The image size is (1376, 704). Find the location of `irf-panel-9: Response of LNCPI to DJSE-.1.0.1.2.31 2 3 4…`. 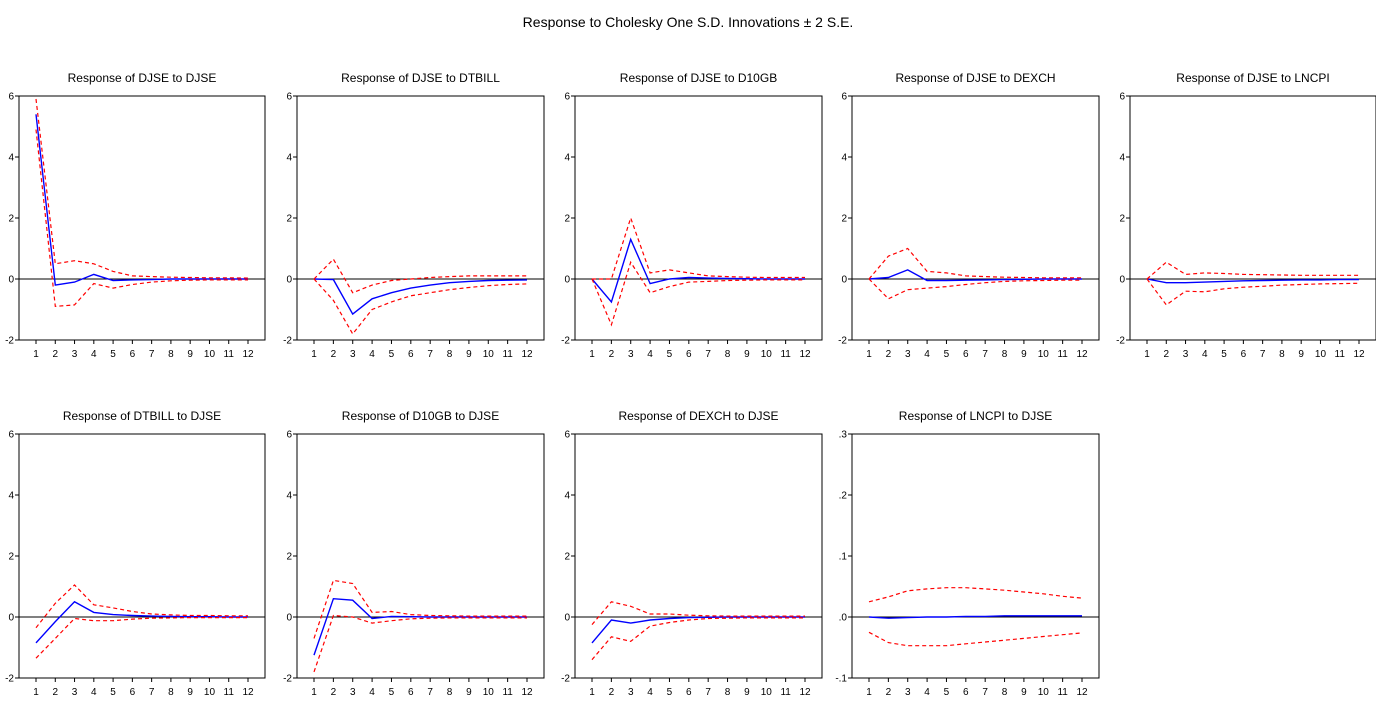

irf-panel-9: Response of LNCPI to DJSE-.1.0.1.2.31 2 3 4… is located at coordinates (967, 553).